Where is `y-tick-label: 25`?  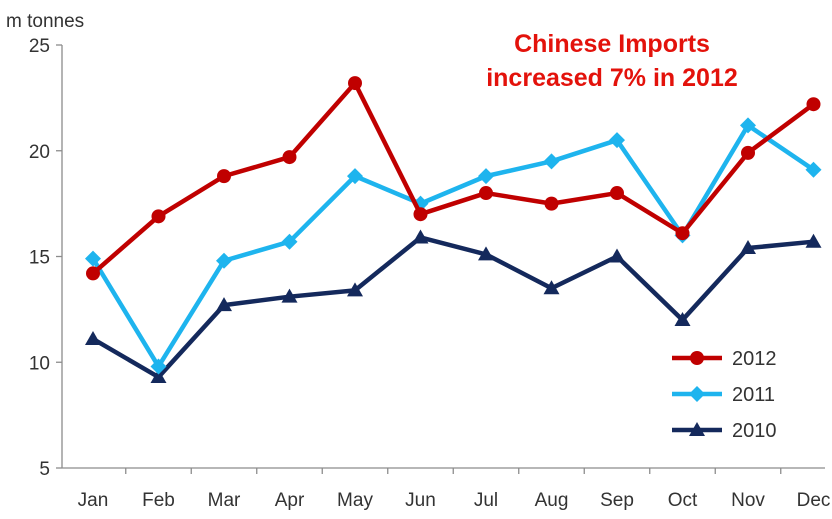 y-tick-label: 25 is located at coordinates (39, 46).